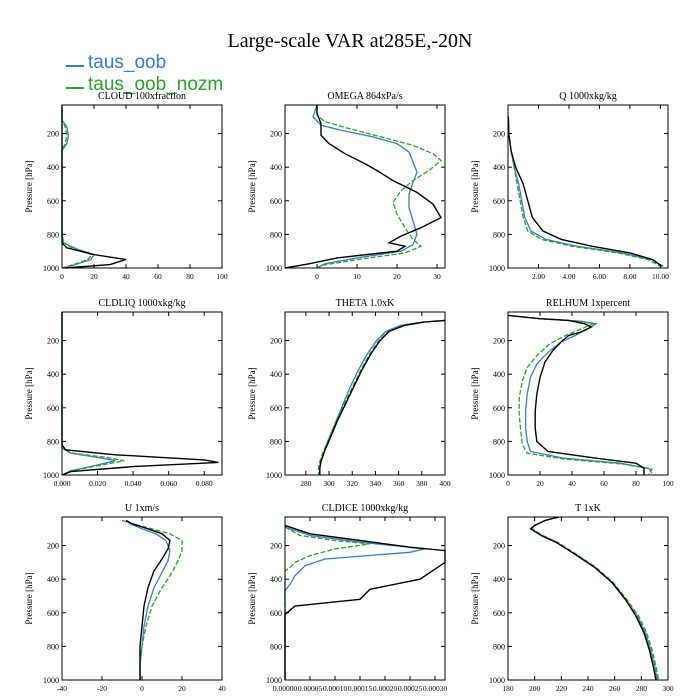 The height and width of the screenshot is (700, 700). Describe the element at coordinates (422, 483) in the screenshot. I see `x-tick-label: 380` at that location.